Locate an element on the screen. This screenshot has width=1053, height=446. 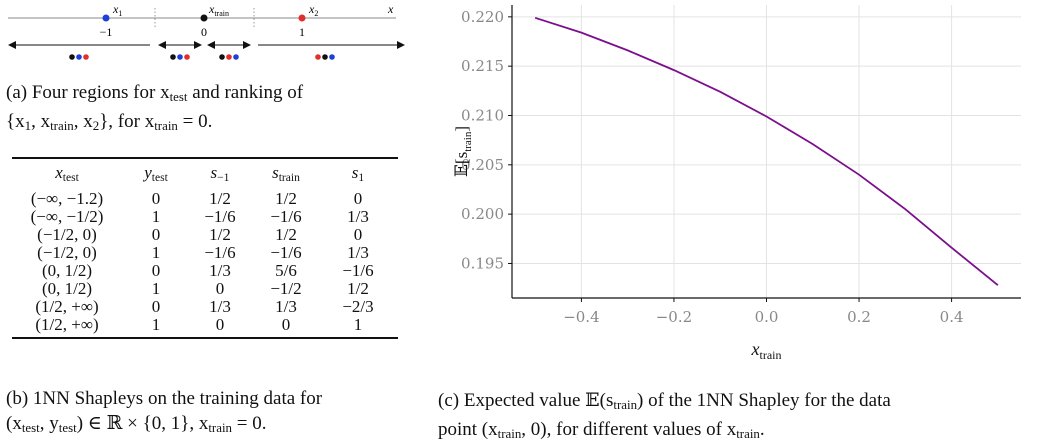
table-cell: (−∞, −1/2) is located at coordinates (67, 216).